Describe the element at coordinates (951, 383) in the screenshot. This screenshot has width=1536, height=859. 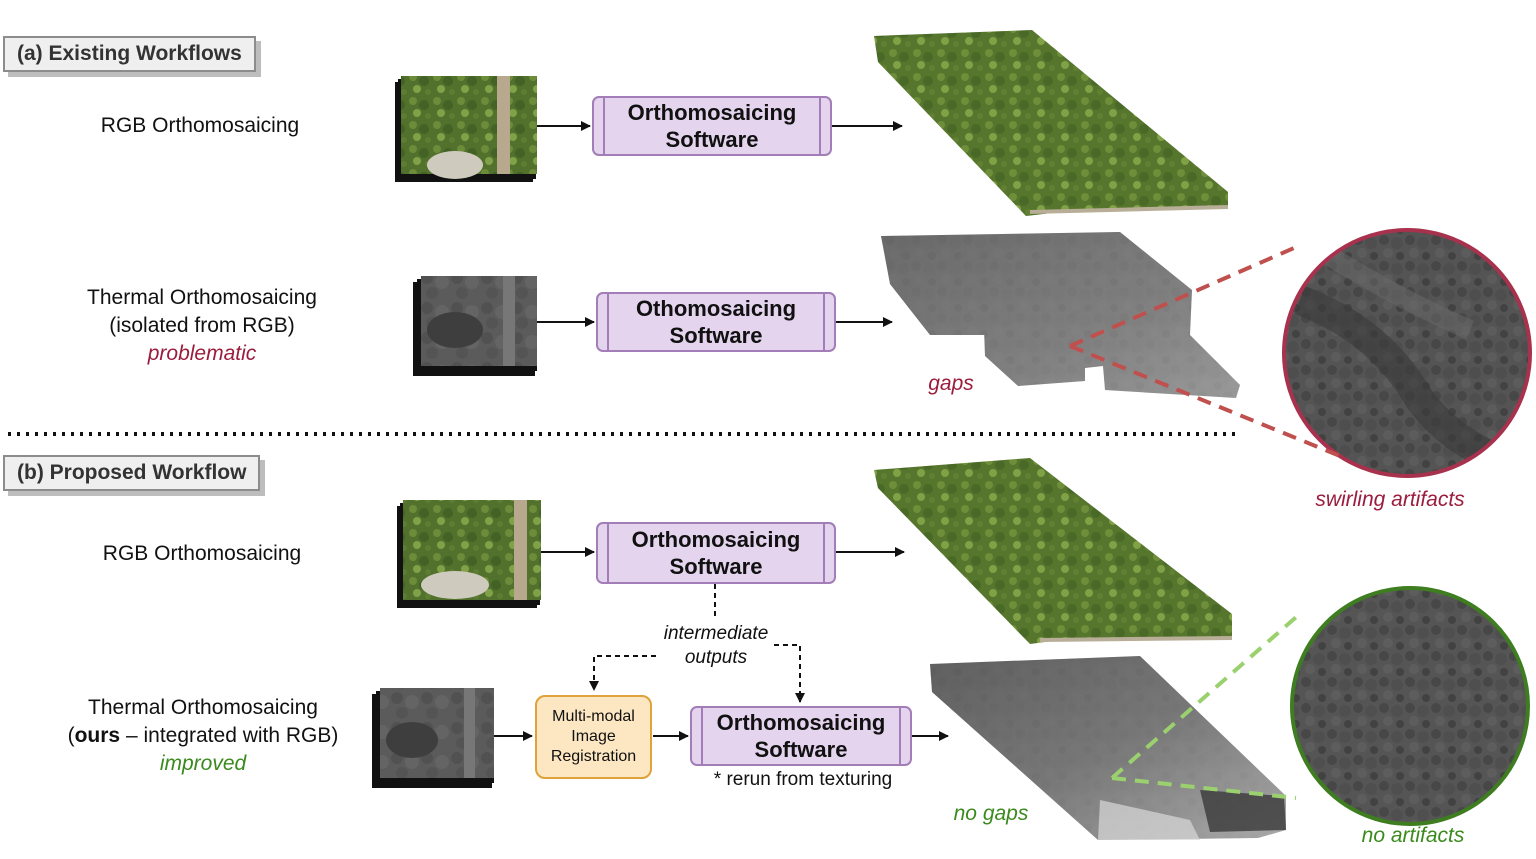
I see `gaps-note: gaps` at that location.